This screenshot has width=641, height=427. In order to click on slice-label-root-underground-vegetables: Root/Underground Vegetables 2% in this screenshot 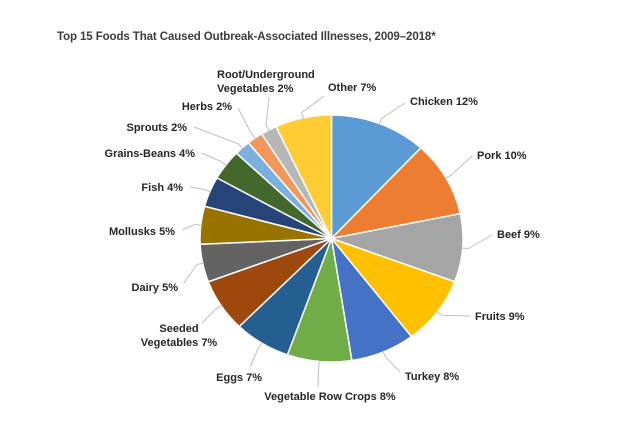, I will do `click(266, 82)`.